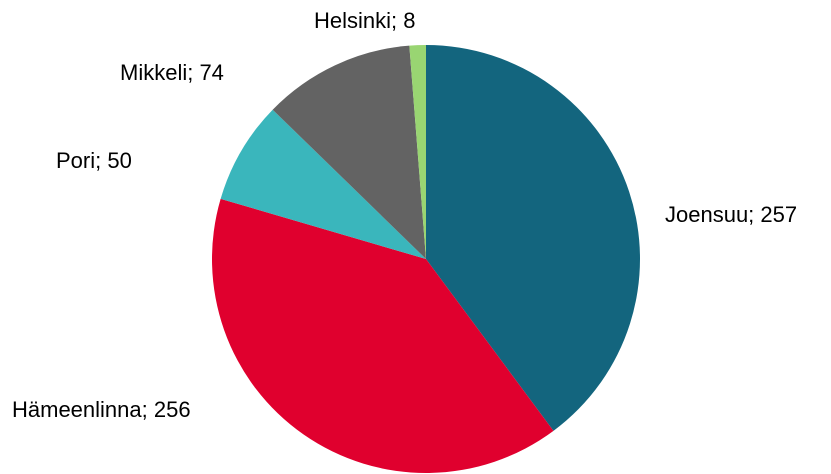 This screenshot has width=831, height=474. What do you see at coordinates (364, 20) in the screenshot?
I see `label-helsinki: Helsinki; 8` at bounding box center [364, 20].